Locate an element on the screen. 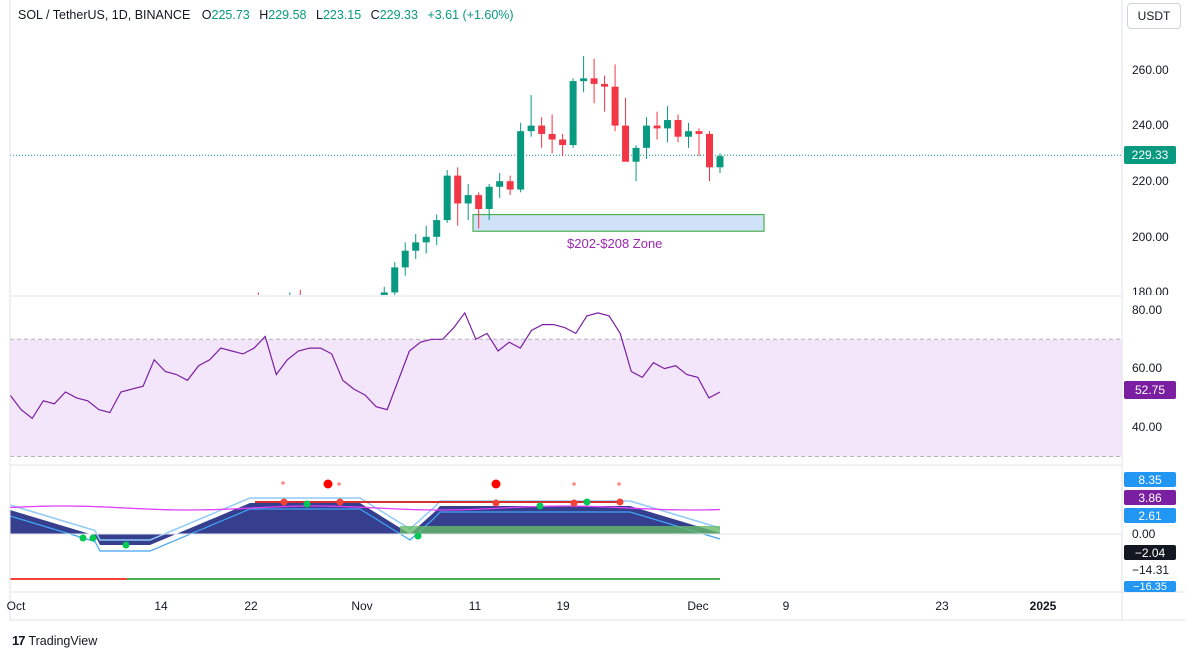 This screenshot has height=659, width=1200. low-value: 223.15 is located at coordinates (342, 15).